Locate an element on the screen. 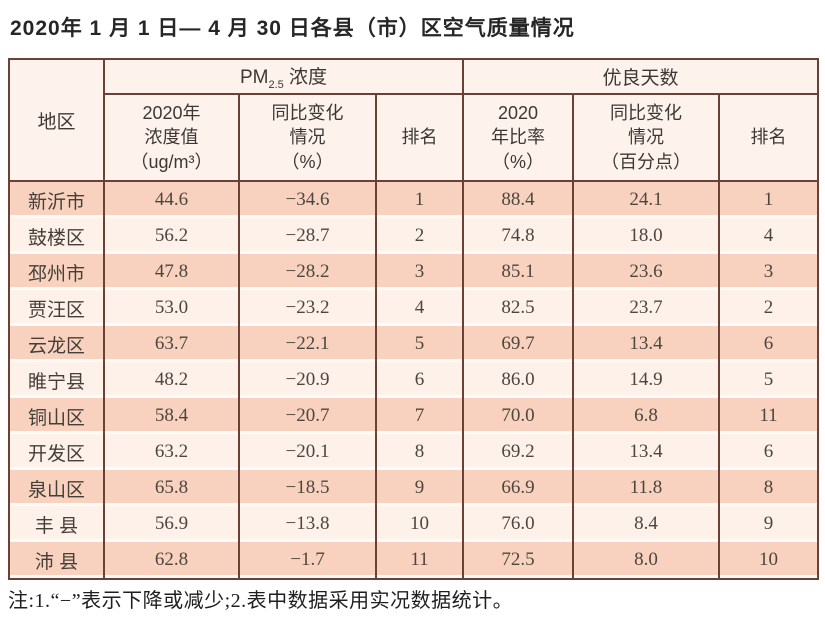 This screenshot has width=825, height=620. value-cell: 11 is located at coordinates (419, 560).